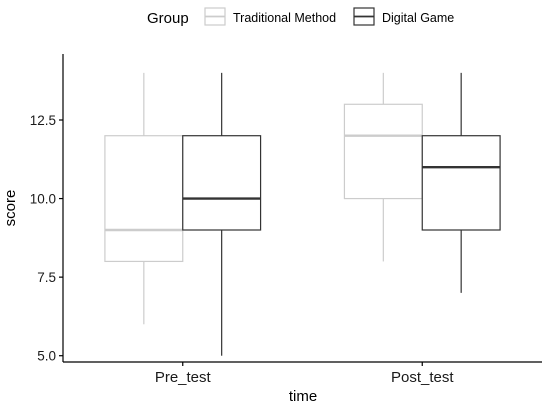 Image resolution: width=550 pixels, height=408 pixels. What do you see at coordinates (43, 199) in the screenshot?
I see `y-tick-label: 10.0` at bounding box center [43, 199].